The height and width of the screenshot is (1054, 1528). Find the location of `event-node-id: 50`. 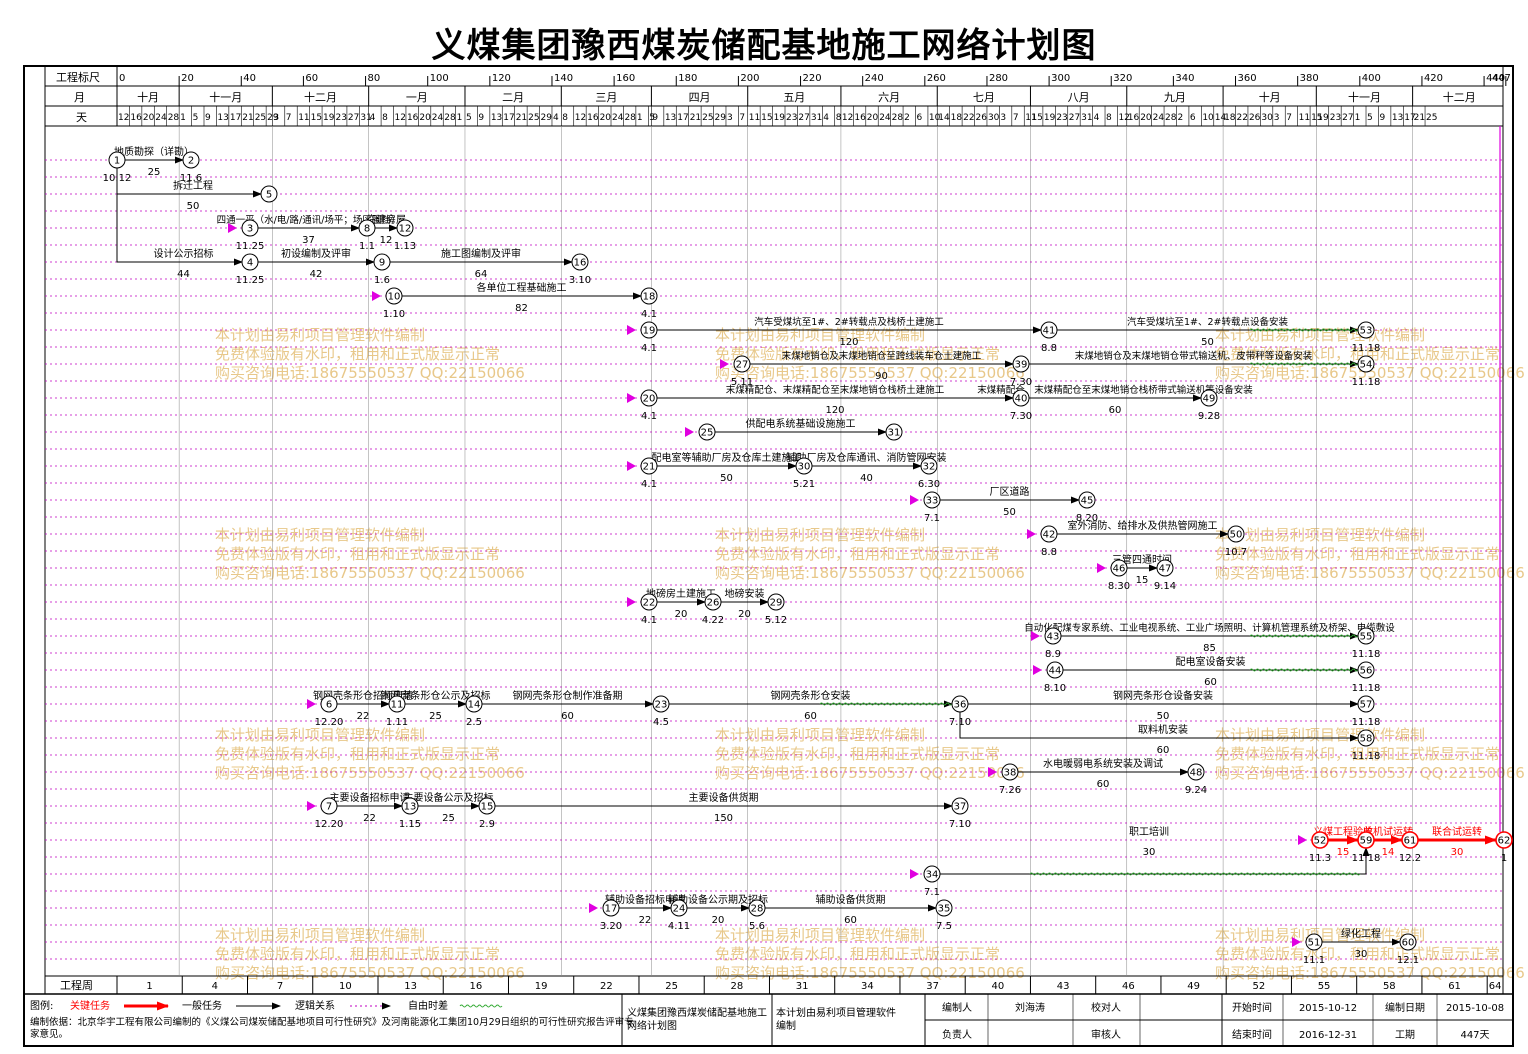

event-node-id: 50 is located at coordinates (1236, 535).